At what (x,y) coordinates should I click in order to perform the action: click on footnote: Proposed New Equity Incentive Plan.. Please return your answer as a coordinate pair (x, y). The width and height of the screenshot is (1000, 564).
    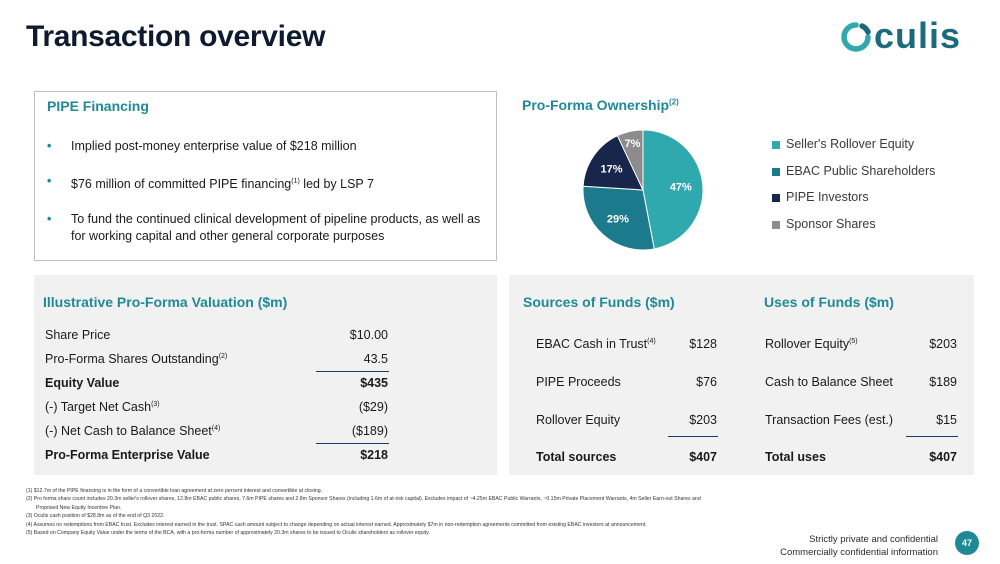
    Looking at the image, I should click on (79, 507).